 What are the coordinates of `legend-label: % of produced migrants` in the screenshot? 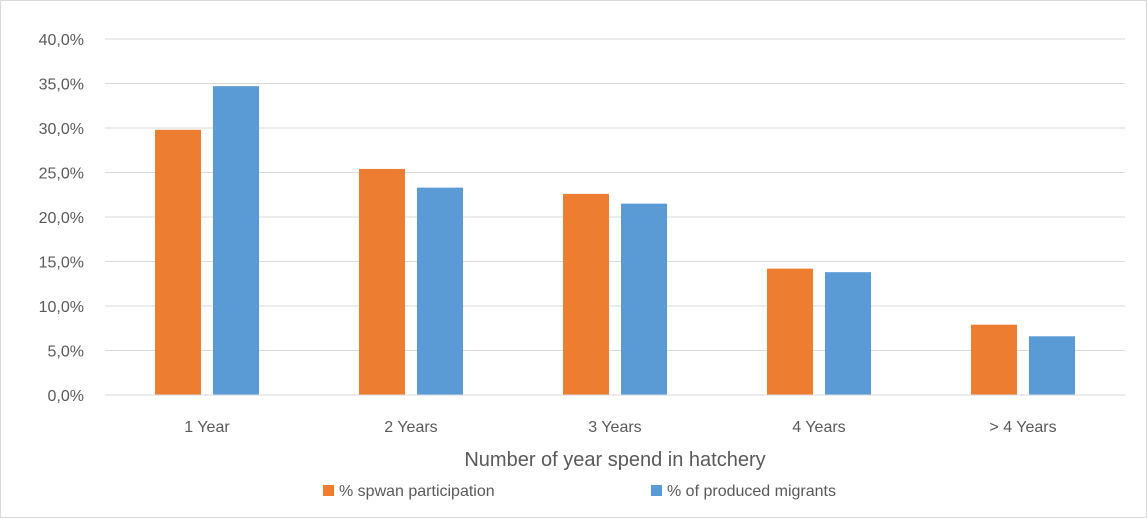 It's located at (751, 491).